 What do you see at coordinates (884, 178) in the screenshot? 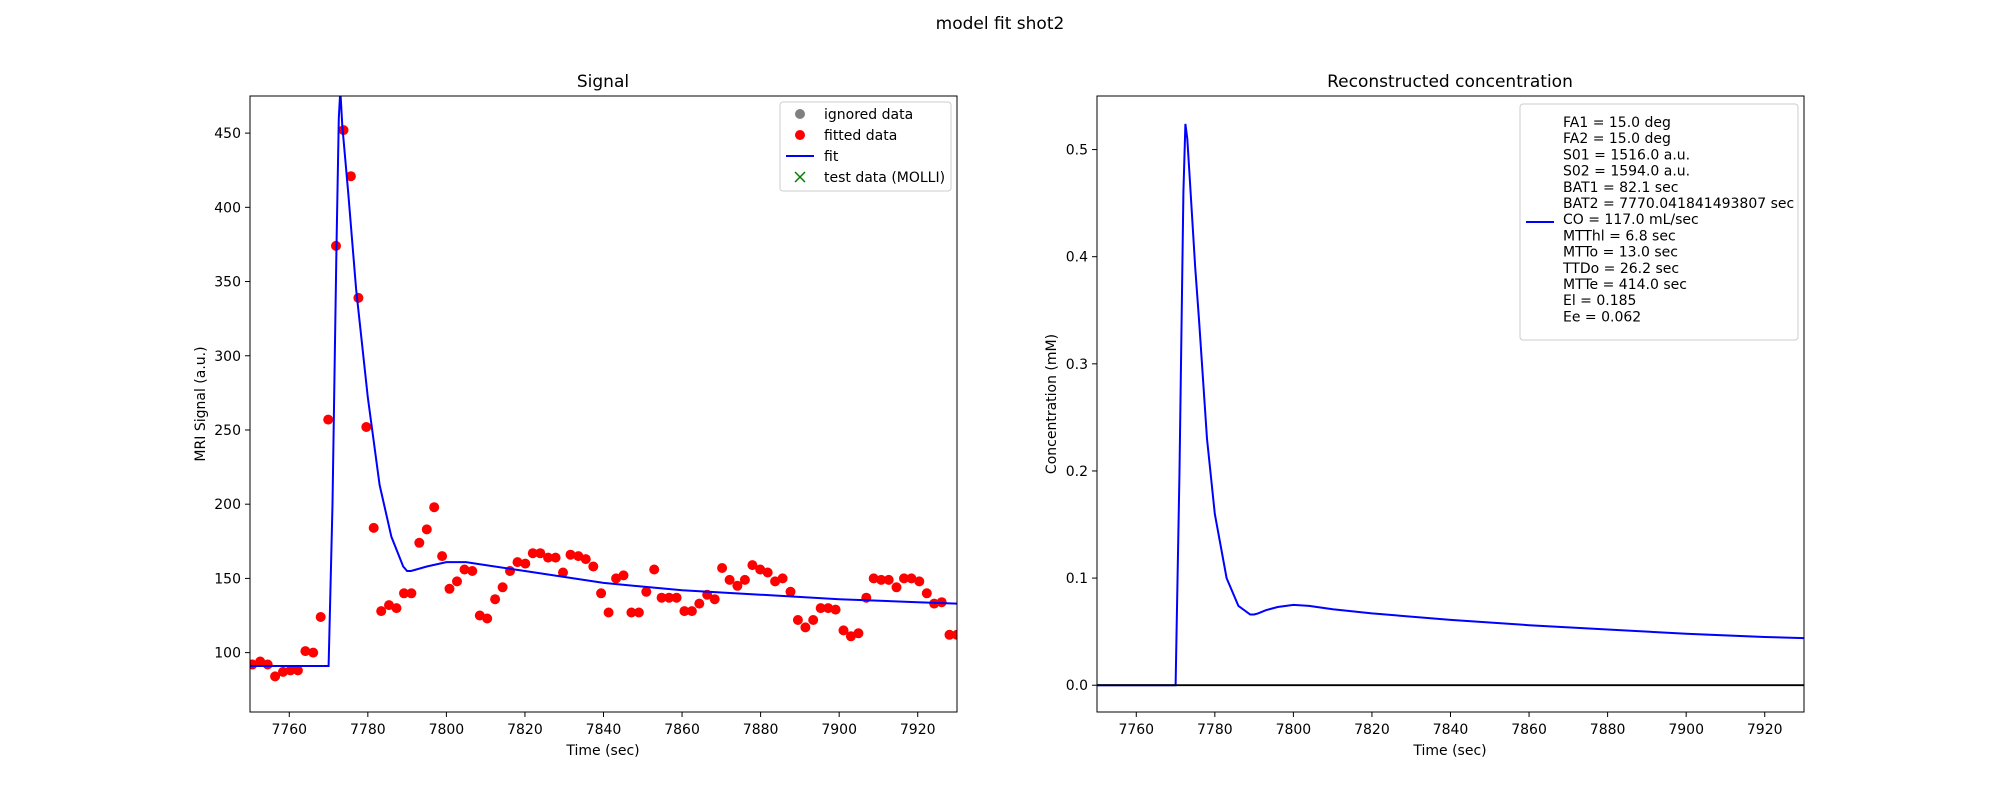
I see `legend-label: test data (MOLLI)` at bounding box center [884, 178].